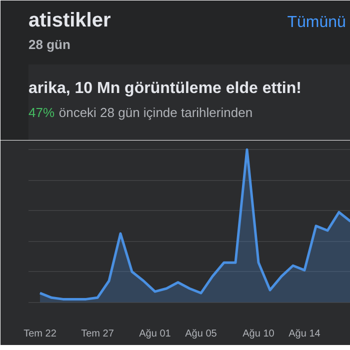 The height and width of the screenshot is (350, 350). What do you see at coordinates (201, 334) in the screenshot?
I see `x-tick-label: Ağu 05` at bounding box center [201, 334].